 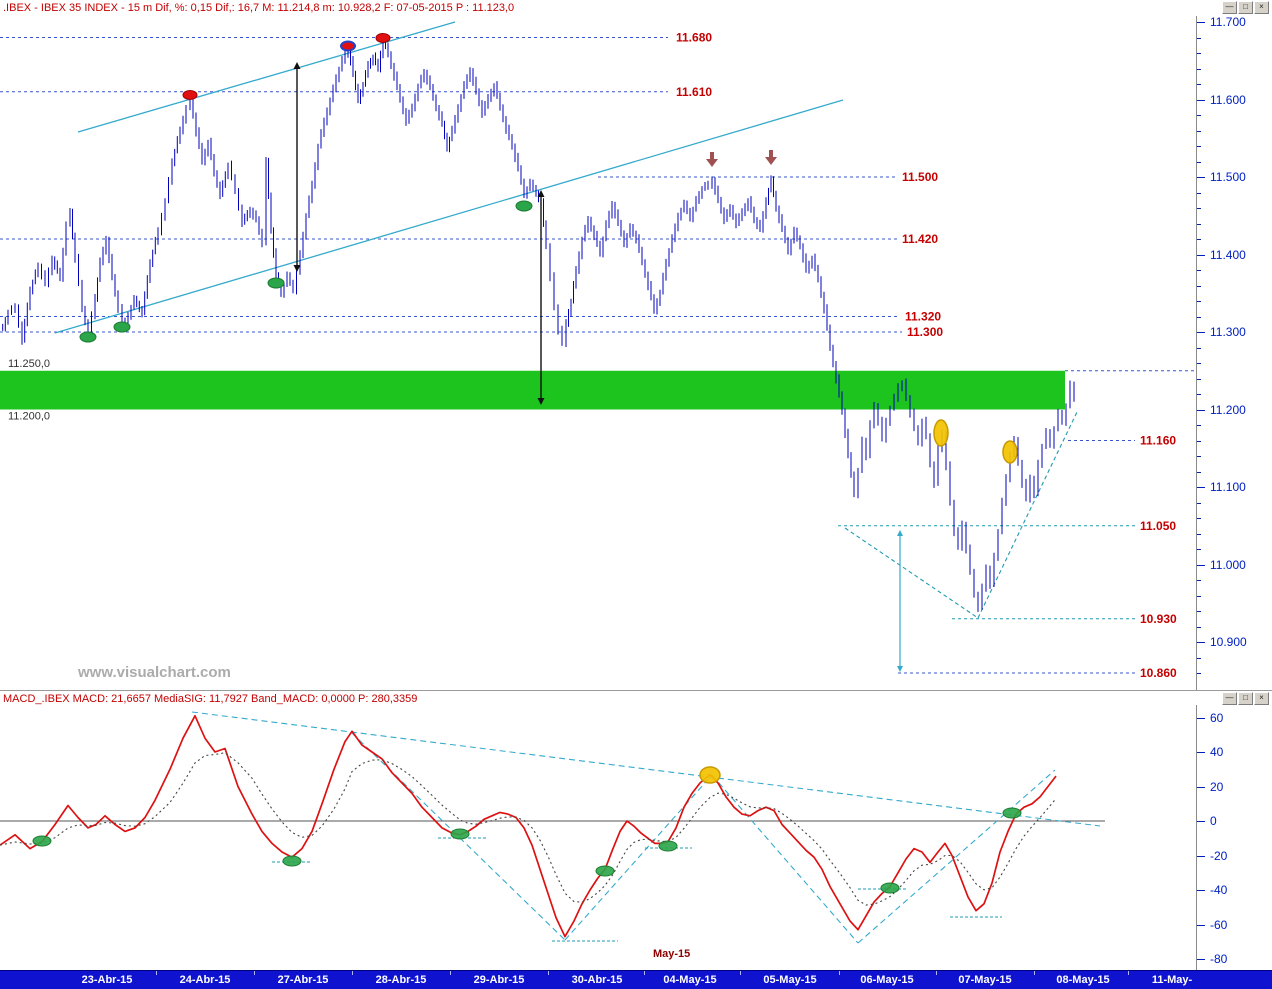 I want to click on macd-axis-label: -80, so click(x=1219, y=959).